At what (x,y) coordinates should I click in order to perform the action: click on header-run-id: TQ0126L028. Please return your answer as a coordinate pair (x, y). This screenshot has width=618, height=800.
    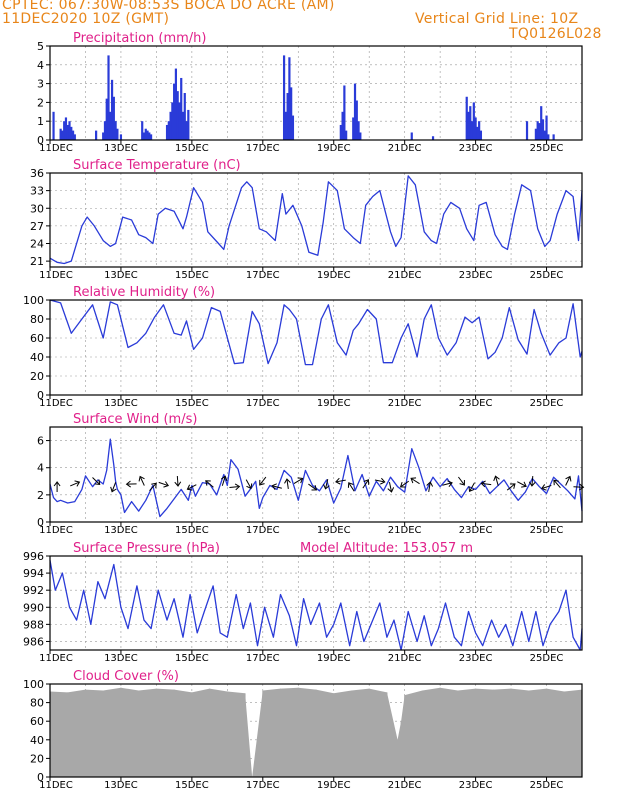
    Looking at the image, I should click on (555, 34).